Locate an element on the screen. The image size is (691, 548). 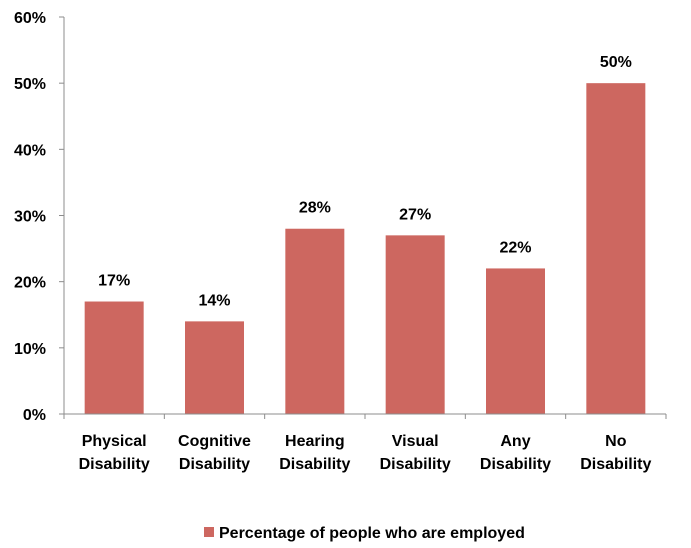
bar-value-label: 27% is located at coordinates (415, 214).